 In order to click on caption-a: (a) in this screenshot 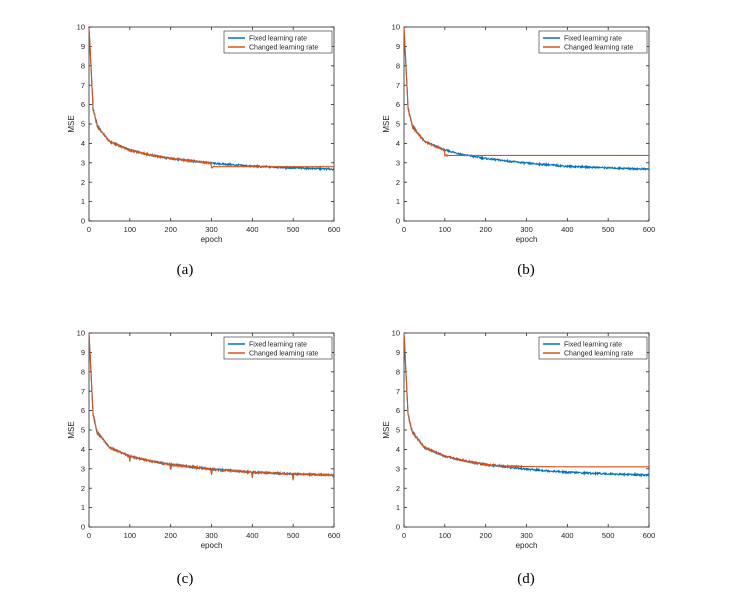, I will do `click(185, 270)`.